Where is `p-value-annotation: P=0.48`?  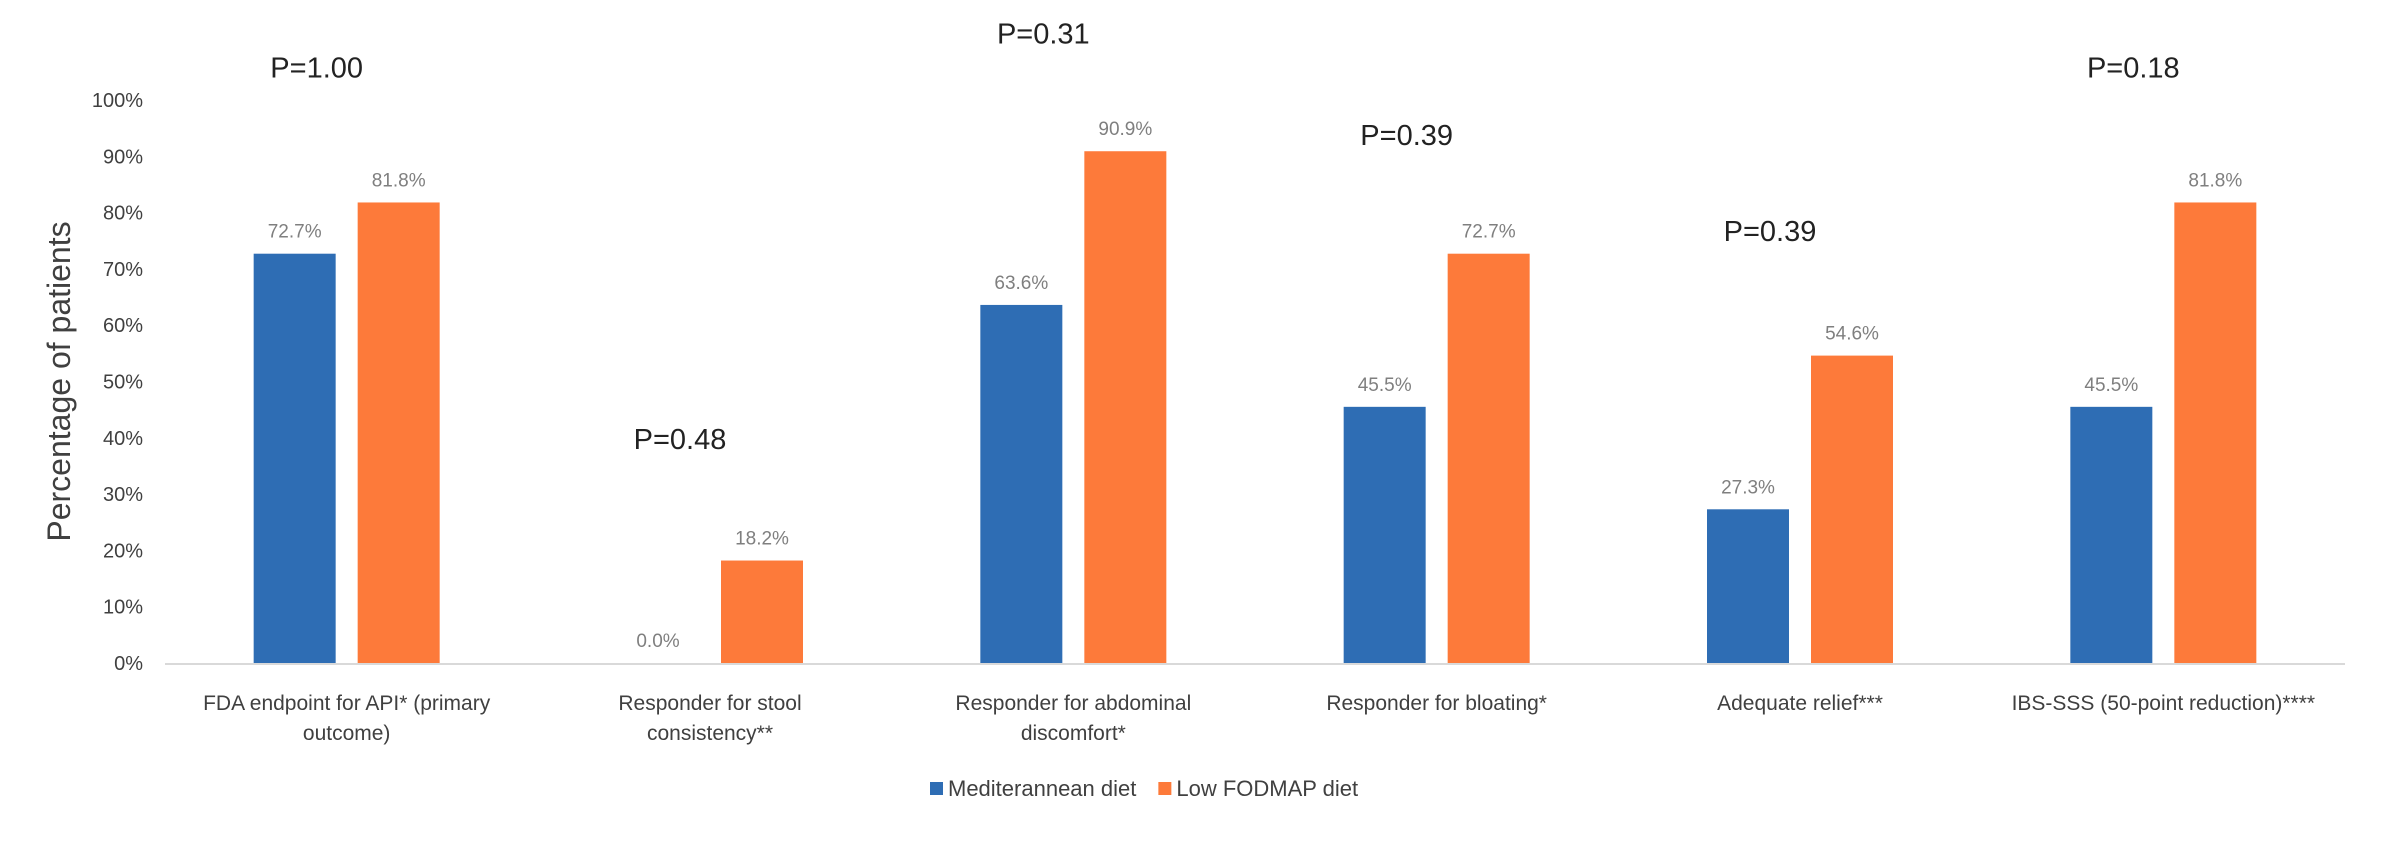
p-value-annotation: P=0.48 is located at coordinates (680, 440).